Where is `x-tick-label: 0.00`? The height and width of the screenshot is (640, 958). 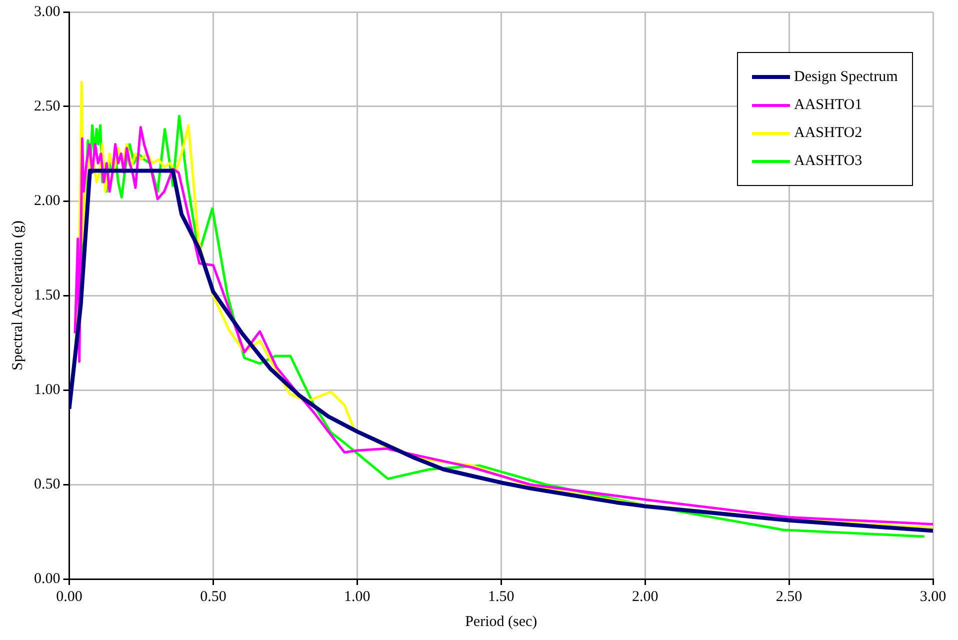 x-tick-label: 0.00 is located at coordinates (69, 596).